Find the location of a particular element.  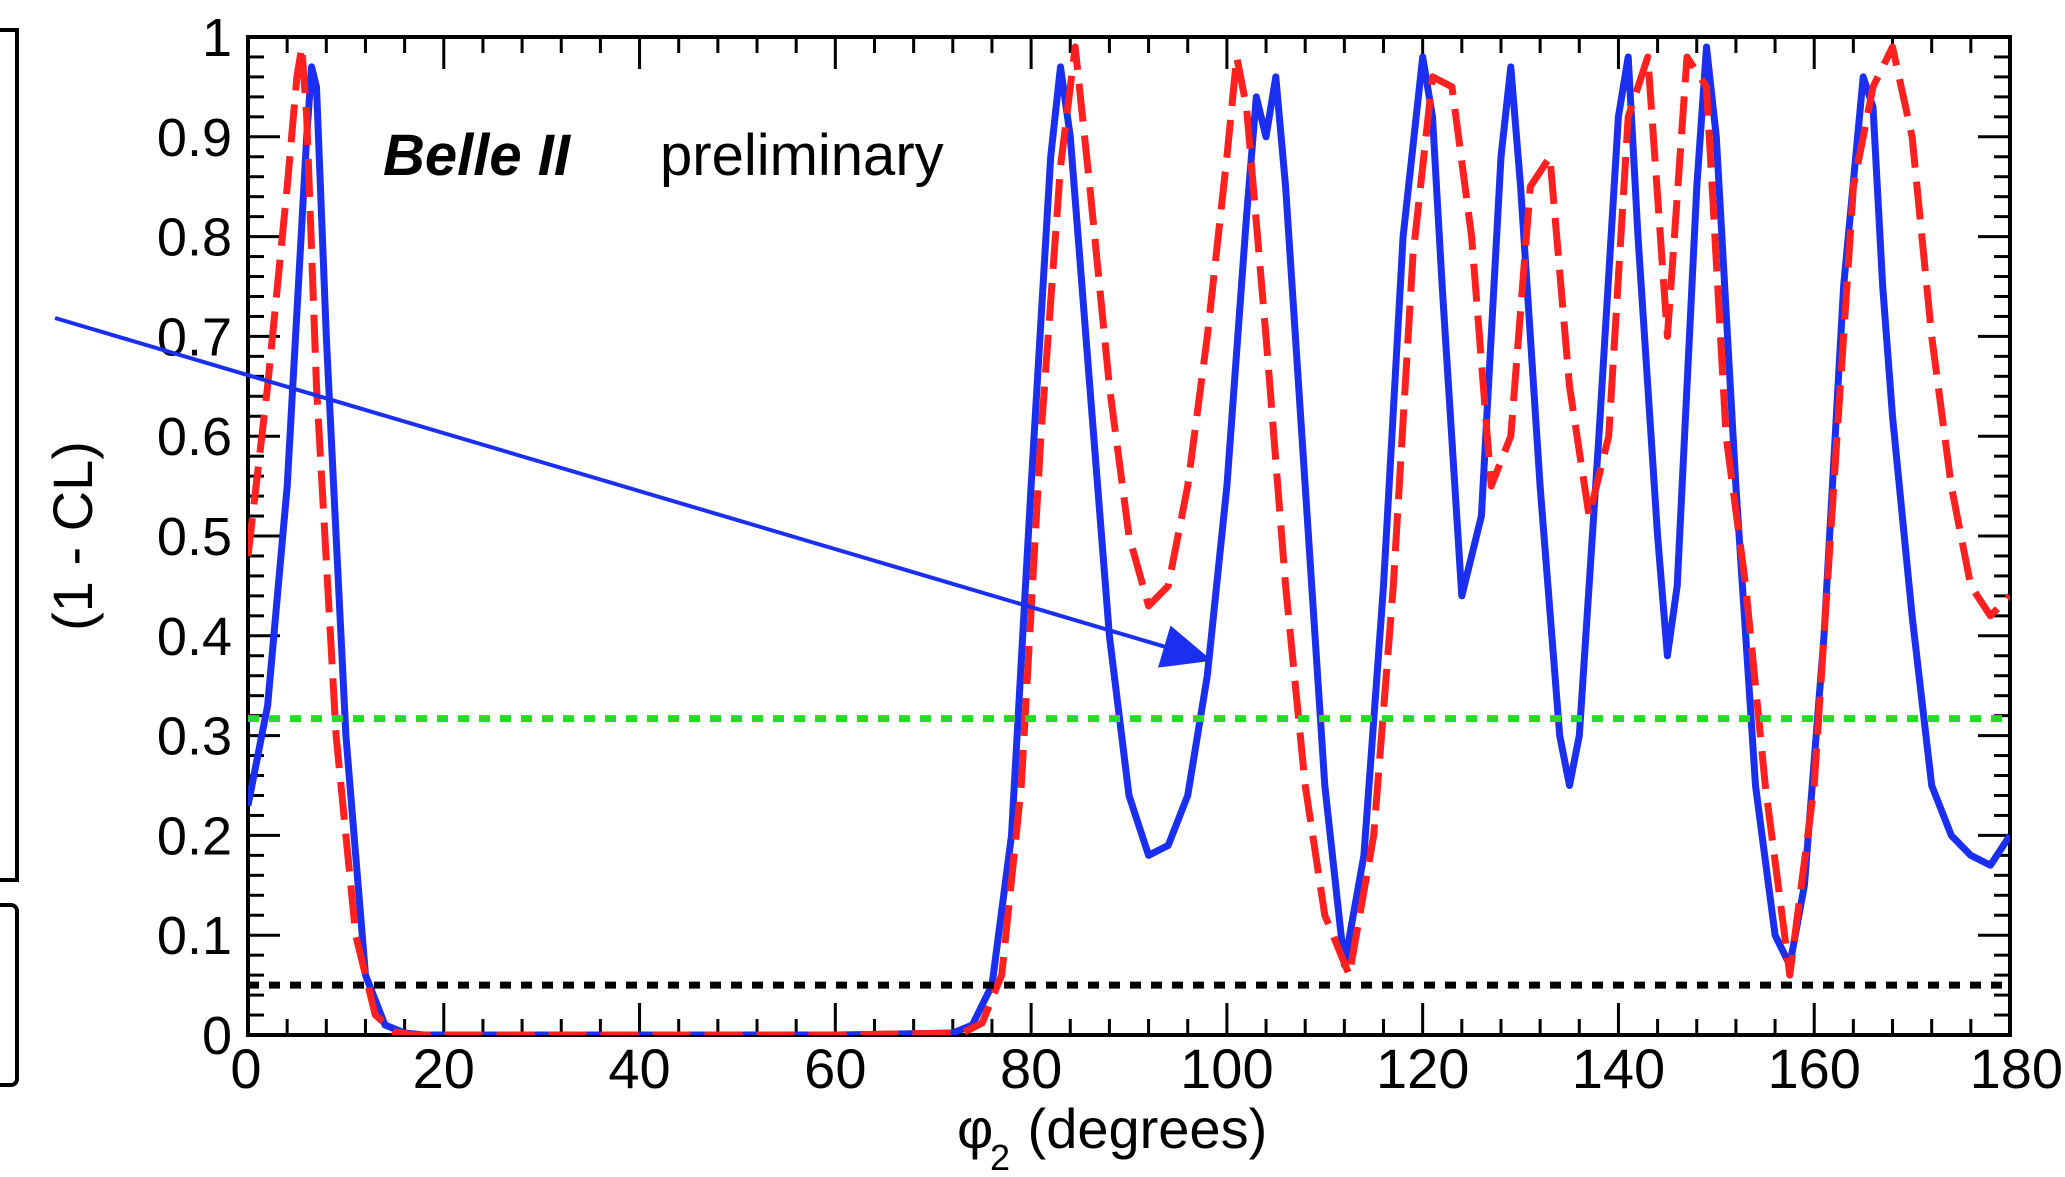

x-tick-label: 180 is located at coordinates (2016, 1068).